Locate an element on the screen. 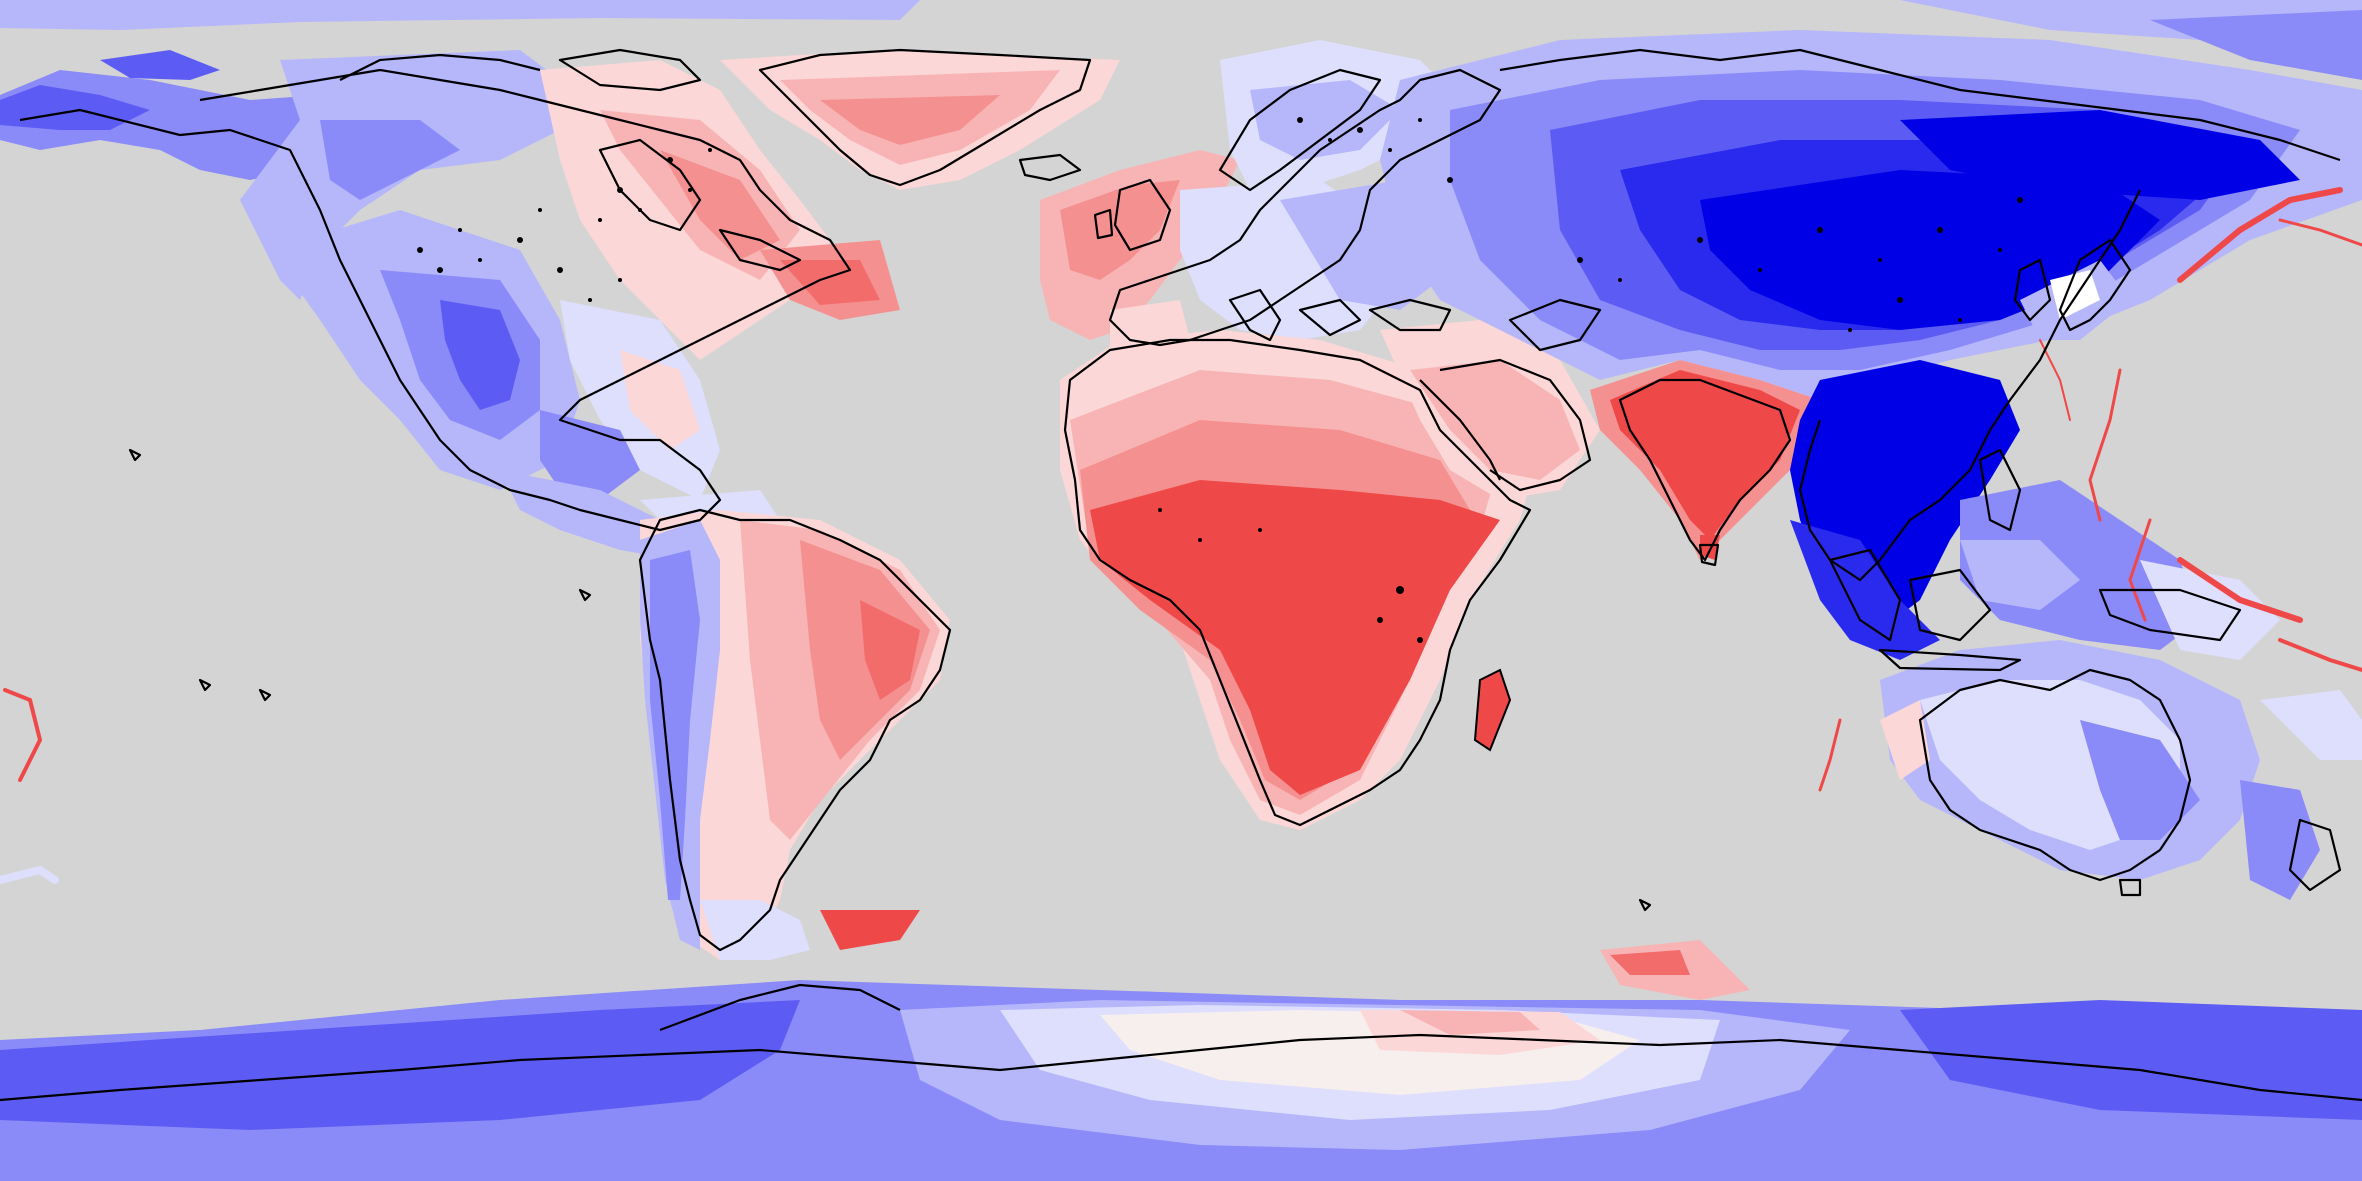 This screenshot has height=1181, width=2362. coastline-africa is located at coordinates (1297, 582).